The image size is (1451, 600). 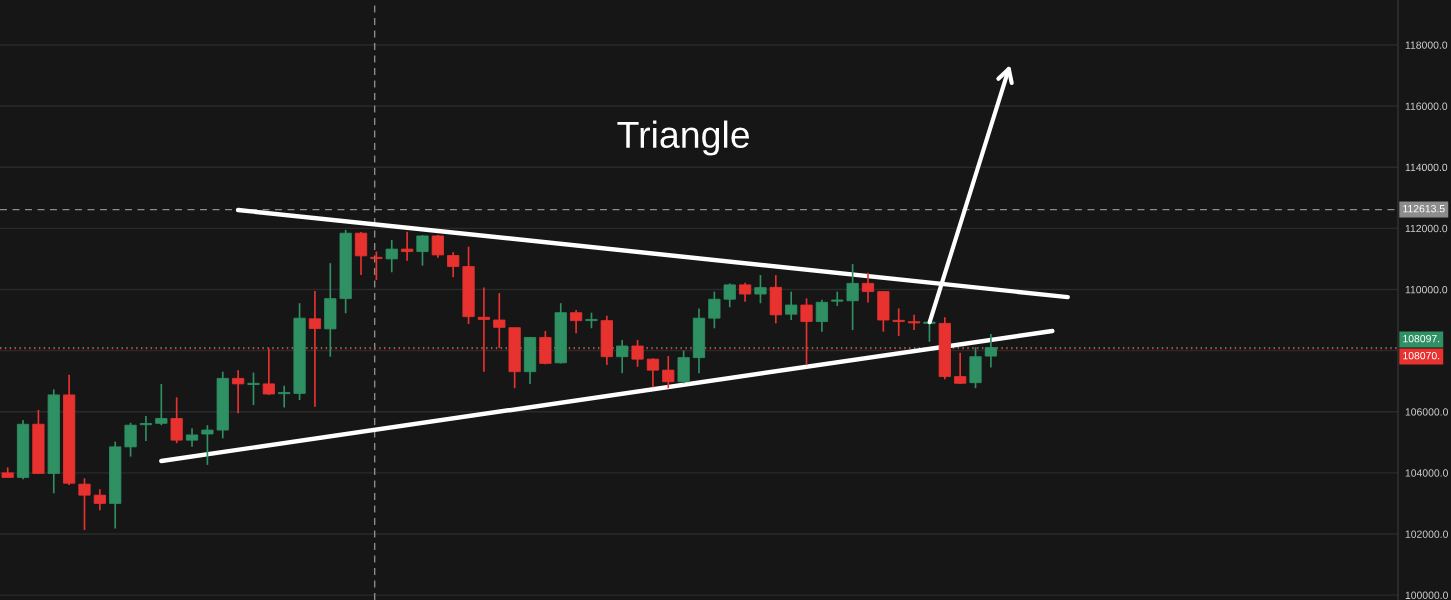 What do you see at coordinates (1426, 289) in the screenshot?
I see `y-tick-label: 110000.0` at bounding box center [1426, 289].